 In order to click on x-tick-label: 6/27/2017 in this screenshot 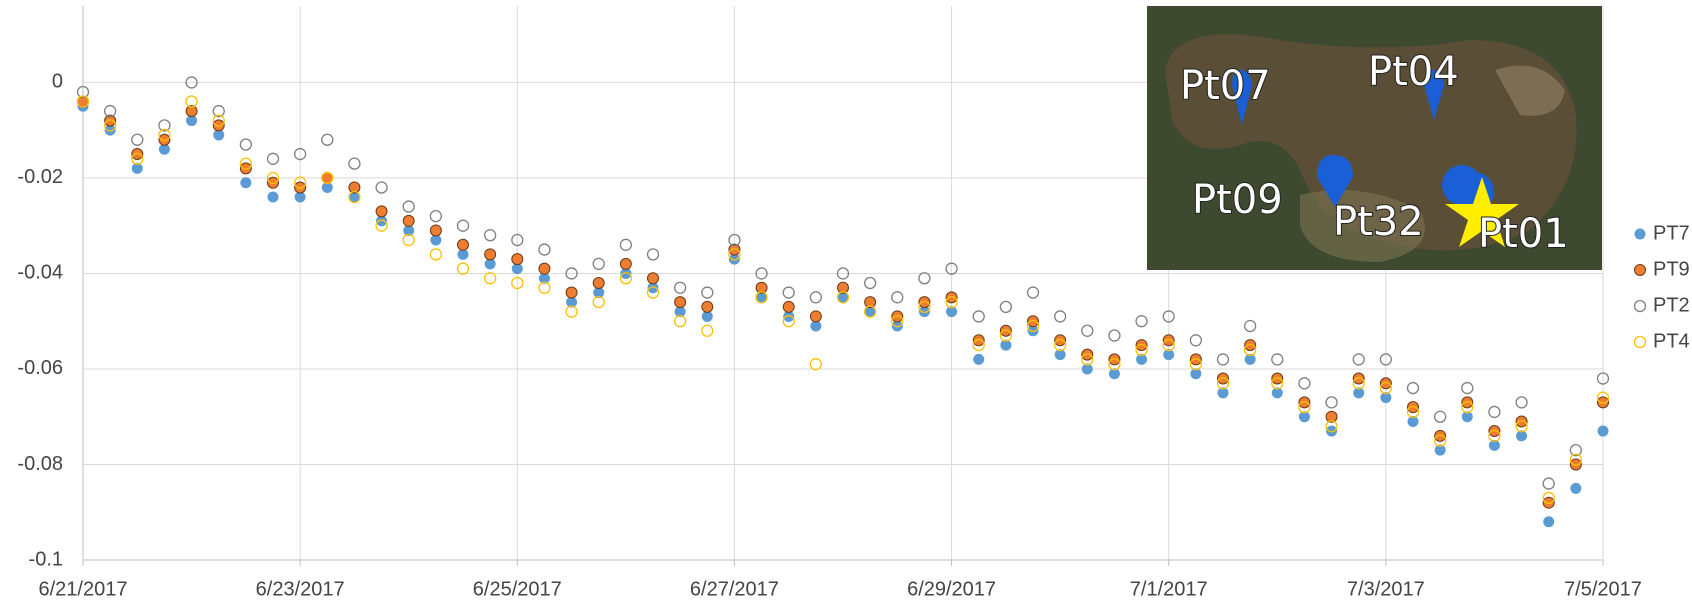, I will do `click(734, 589)`.